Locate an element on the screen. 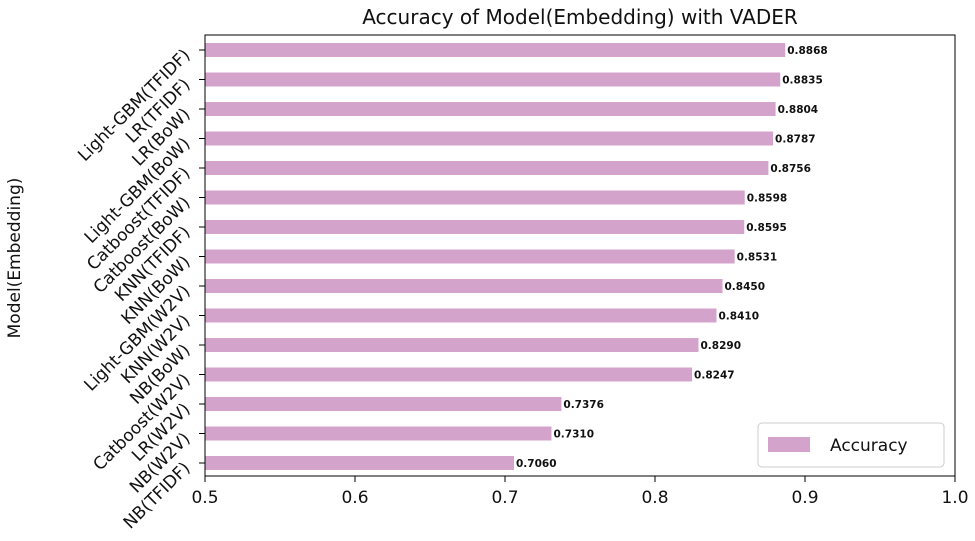 The width and height of the screenshot is (975, 541). data-label: 0.7376 is located at coordinates (583, 405).